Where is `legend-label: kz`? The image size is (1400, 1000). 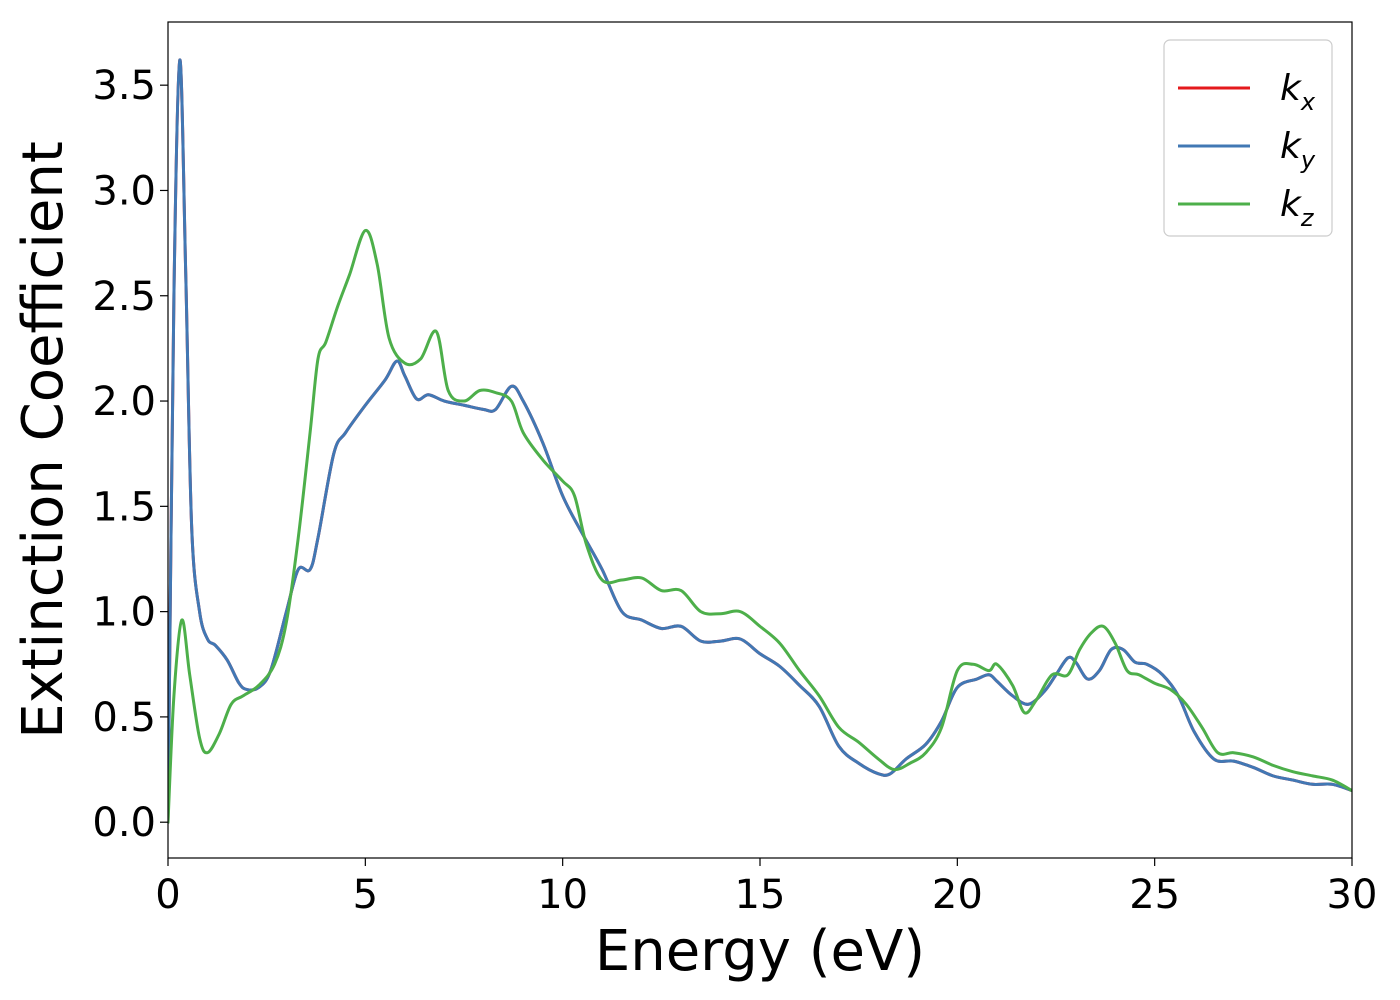 legend-label: kz is located at coordinates (1297, 208).